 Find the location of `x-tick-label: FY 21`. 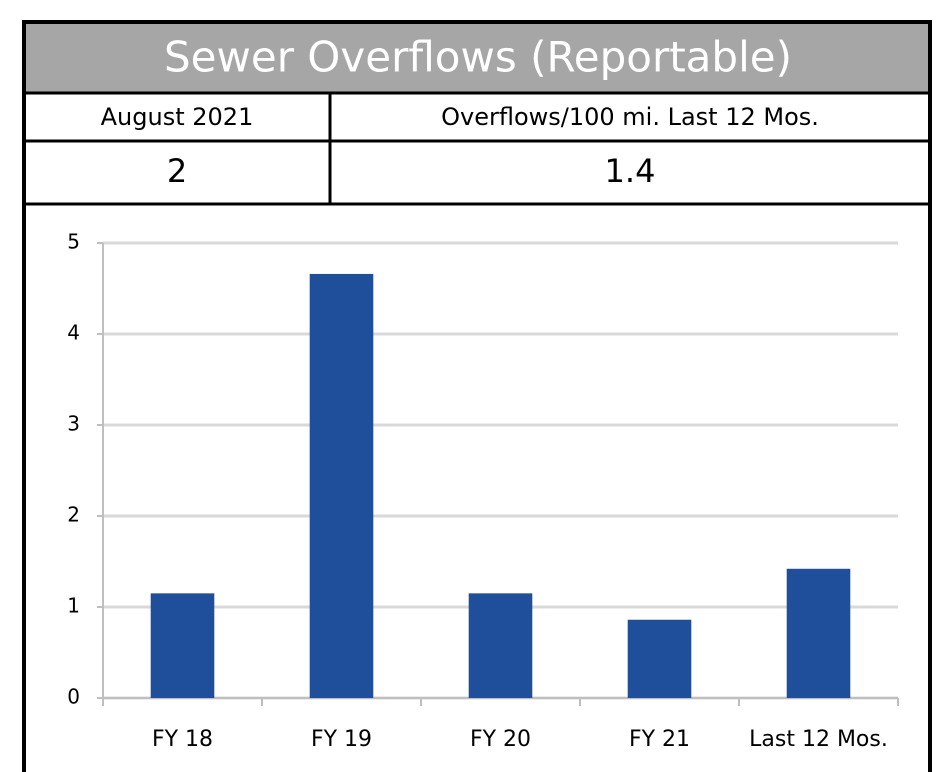

x-tick-label: FY 21 is located at coordinates (659, 739).